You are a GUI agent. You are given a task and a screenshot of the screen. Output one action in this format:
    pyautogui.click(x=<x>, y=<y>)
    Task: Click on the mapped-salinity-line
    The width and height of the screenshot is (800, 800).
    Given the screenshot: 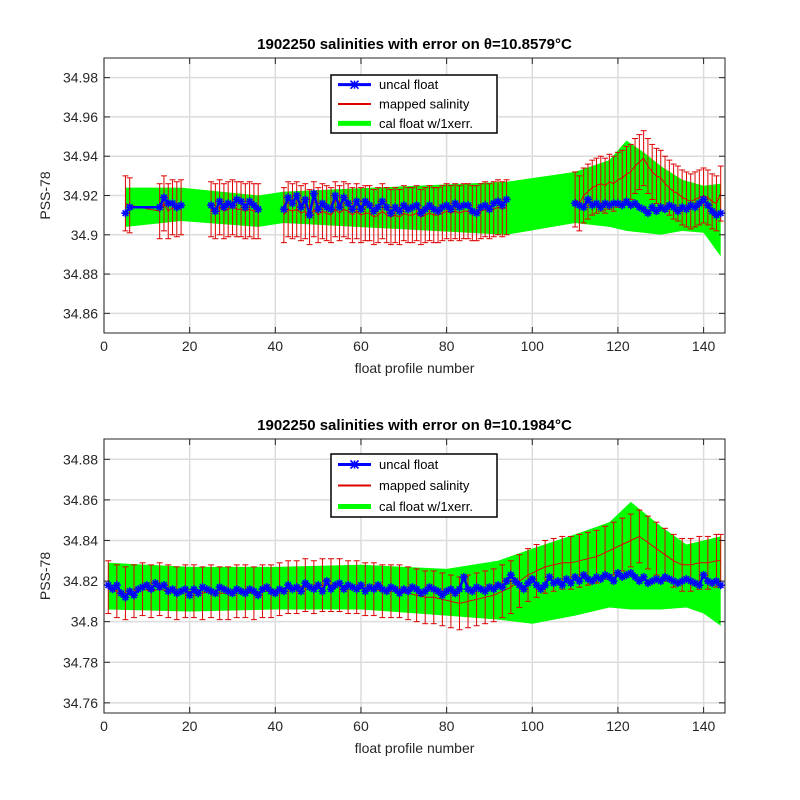 What is the action you would take?
    pyautogui.click(x=648, y=181)
    